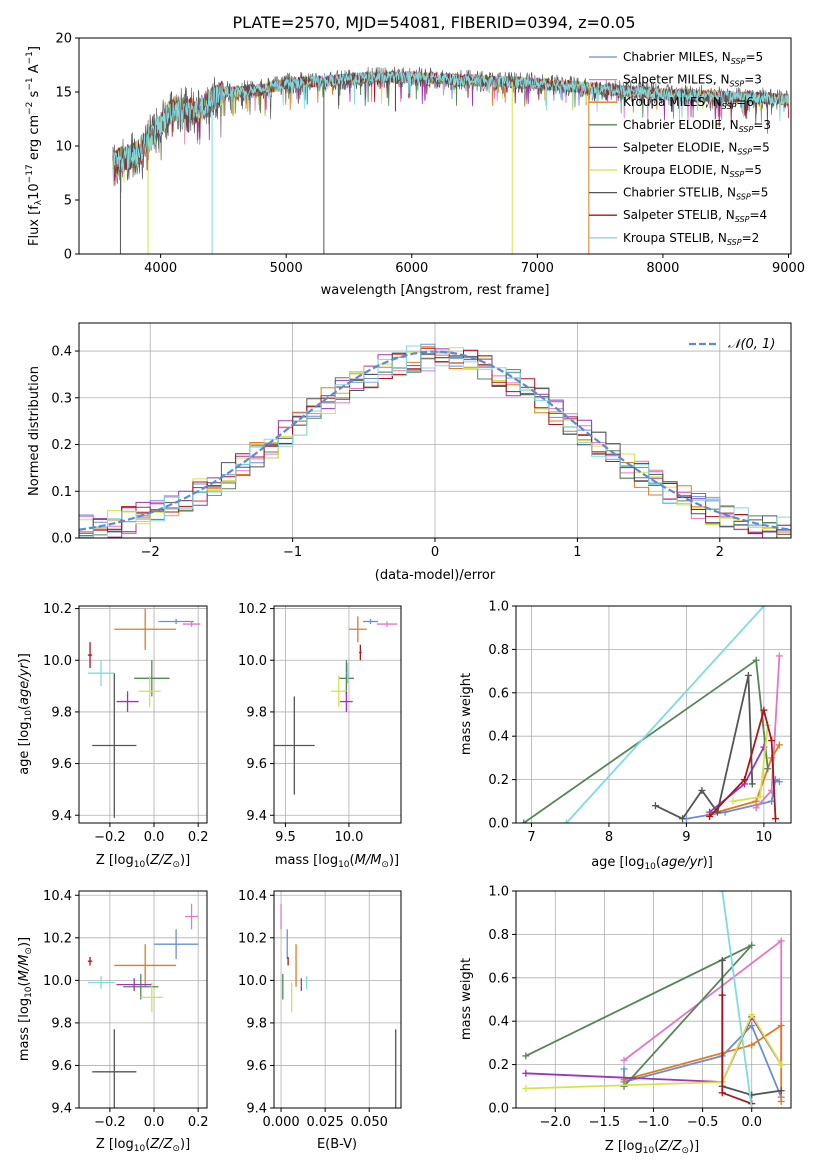 This screenshot has height=1170, width=819. I want to click on spectrum-xlabel: wavelength [Angstrom, rest frame], so click(435, 290).